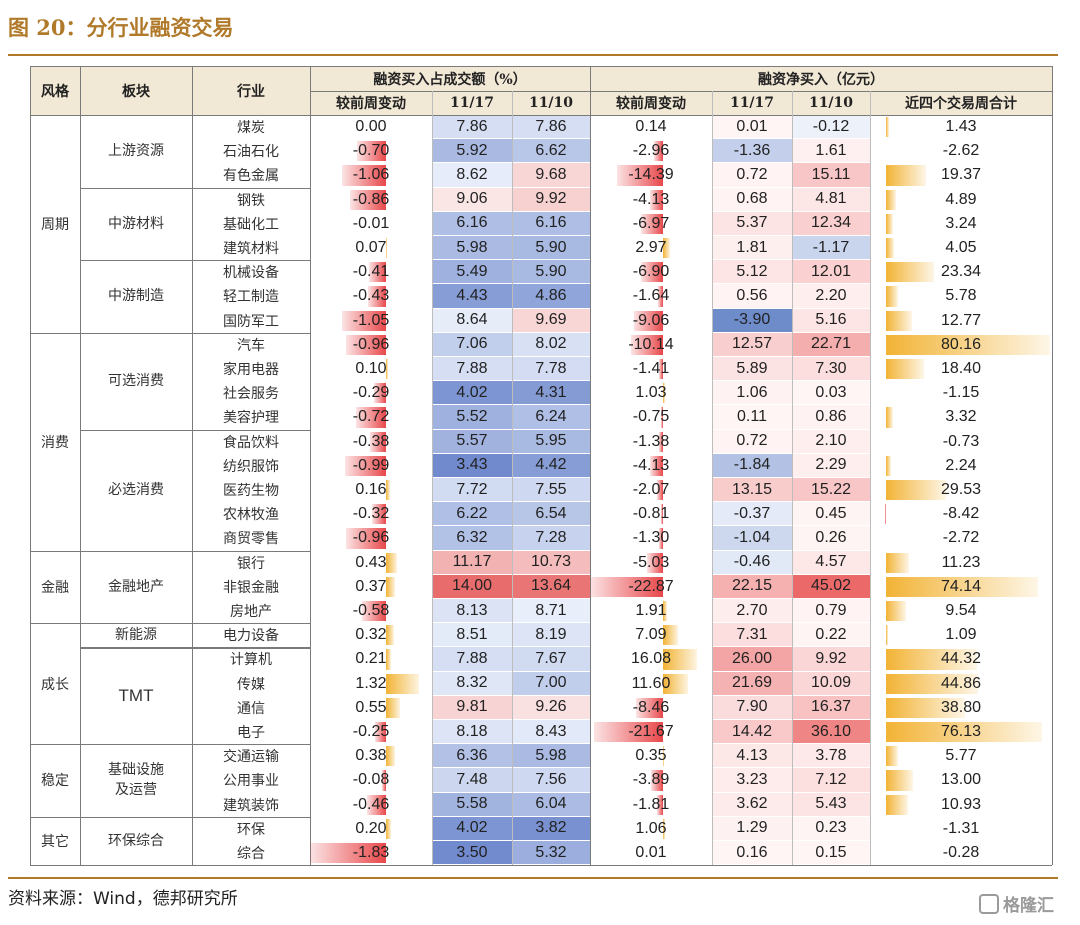  Describe the element at coordinates (251, 612) in the screenshot. I see `industry-label-20-text: 房地产` at that location.